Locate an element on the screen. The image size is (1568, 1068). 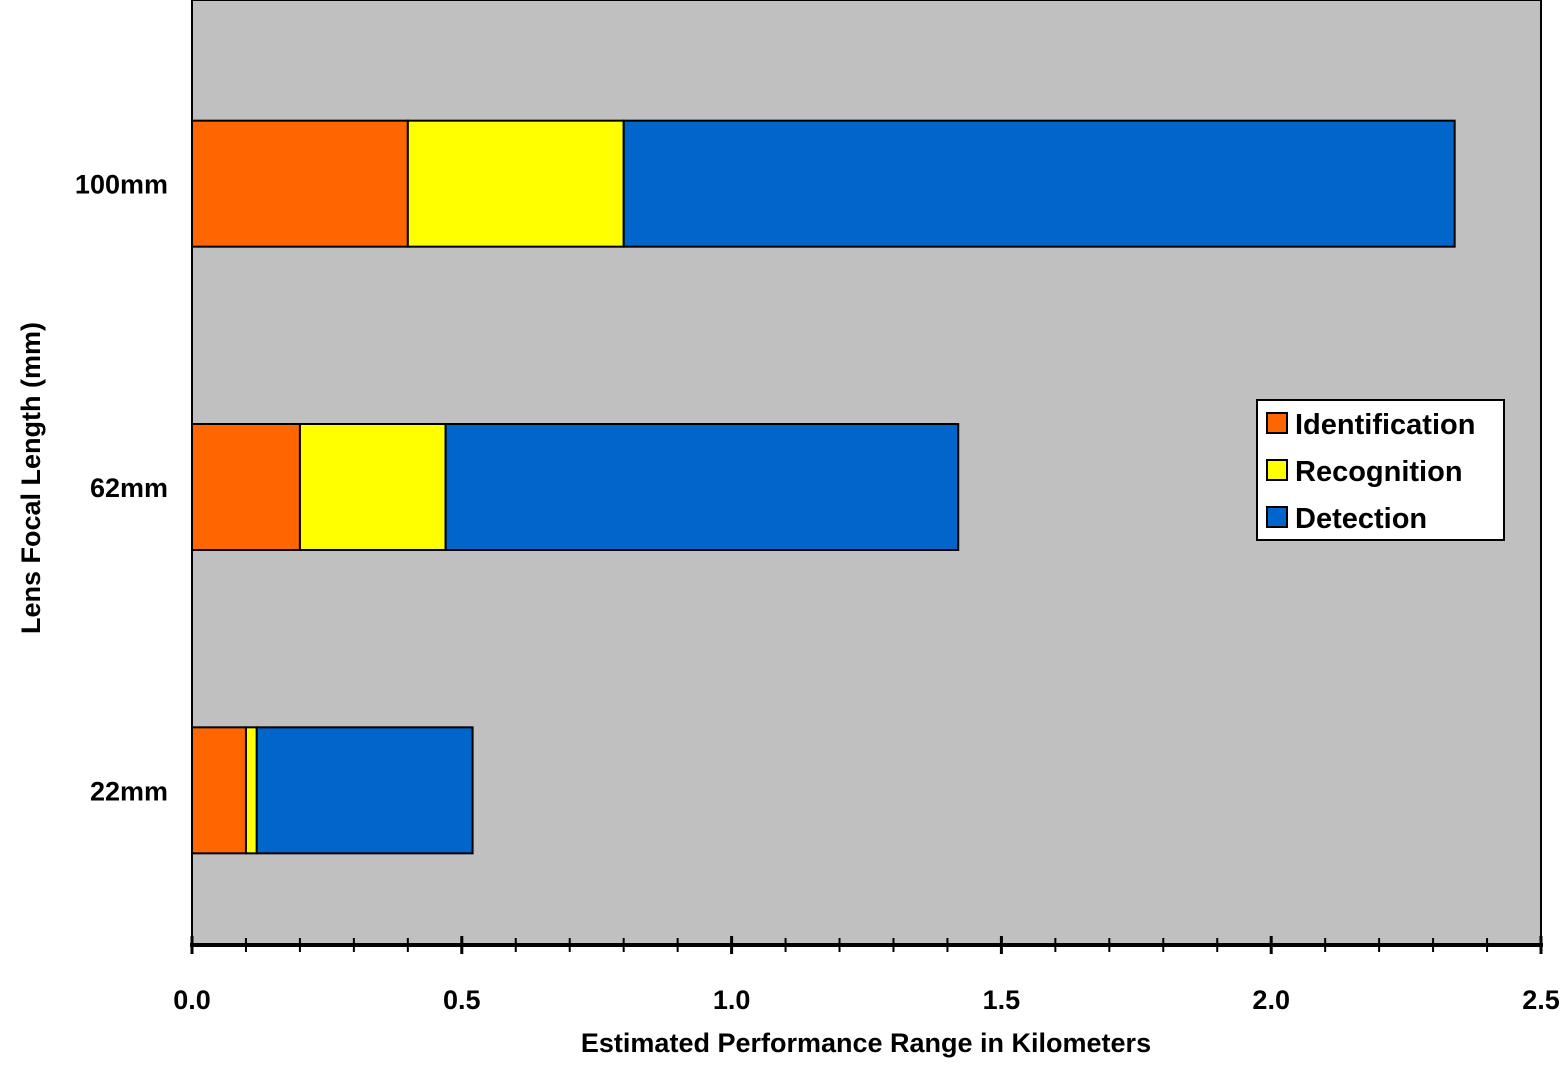
legend-label: Identification is located at coordinates (1385, 425).